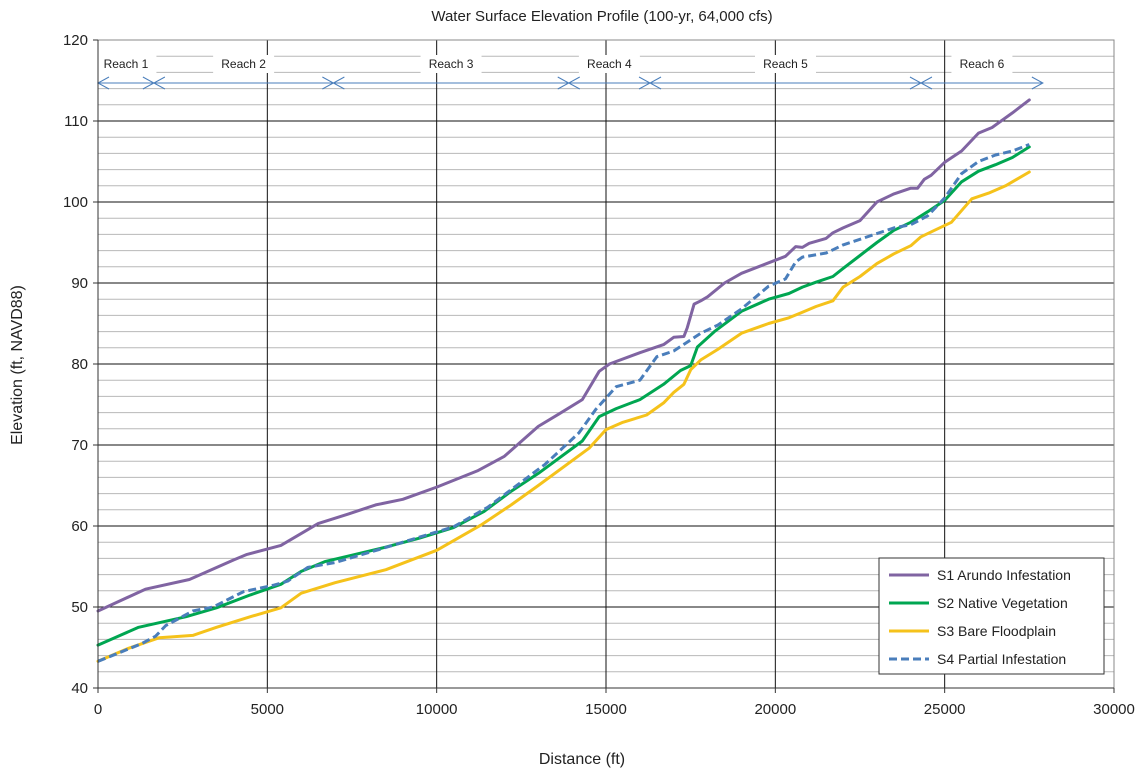 Image resolution: width=1145 pixels, height=770 pixels. Describe the element at coordinates (437, 709) in the screenshot. I see `x-tick-label: 10000` at that location.